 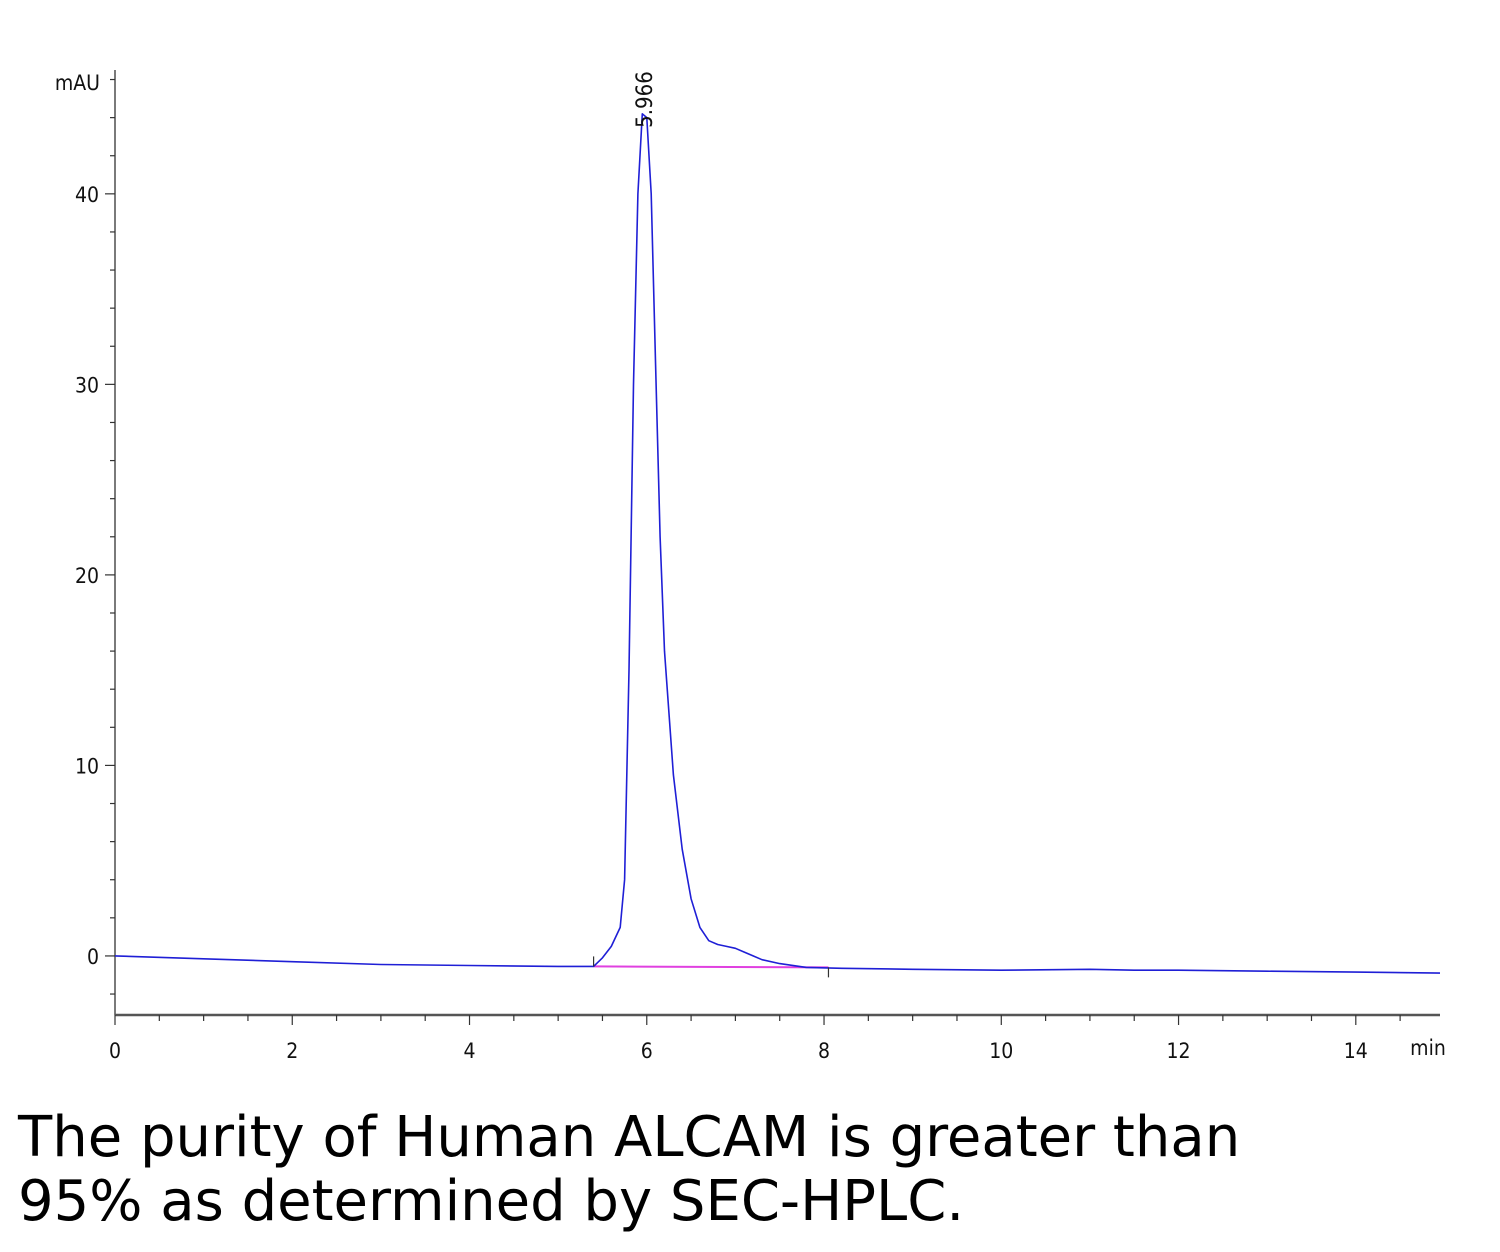 What do you see at coordinates (1179, 1051) in the screenshot?
I see `x-tick-label: 12` at bounding box center [1179, 1051].